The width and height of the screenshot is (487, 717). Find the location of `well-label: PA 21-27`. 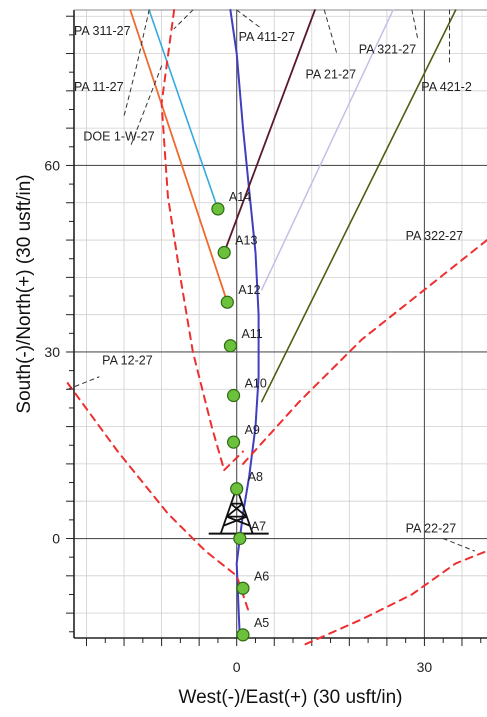

well-label: PA 21-27 is located at coordinates (331, 74).